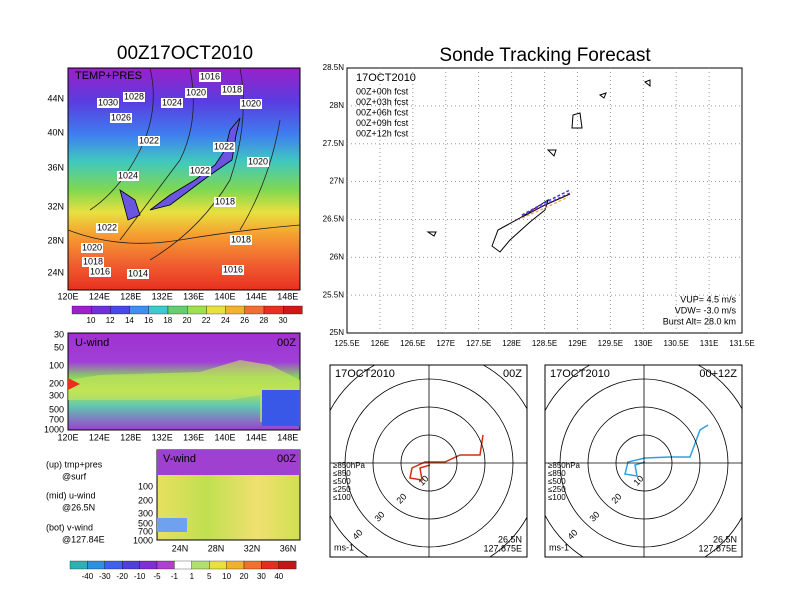  What do you see at coordinates (78, 507) in the screenshot?
I see `note: @26.5N` at bounding box center [78, 507].